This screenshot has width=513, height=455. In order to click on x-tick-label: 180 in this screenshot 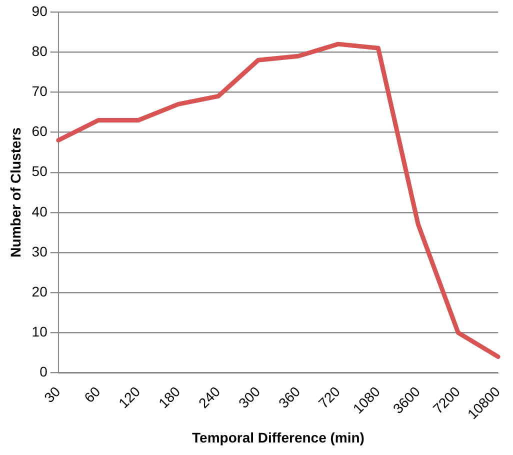, I will do `click(169, 397)`.